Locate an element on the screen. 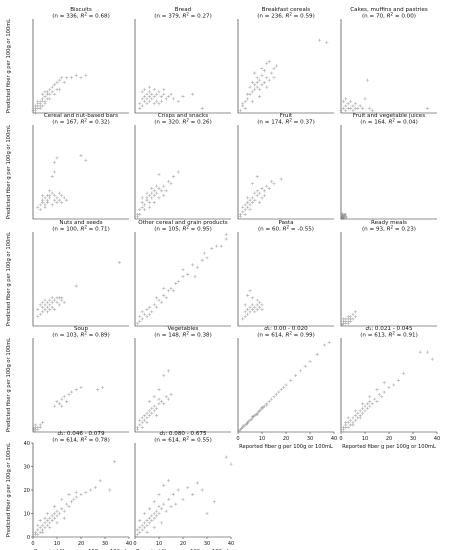  y-tick-label: 30 is located at coordinates (27, 467).